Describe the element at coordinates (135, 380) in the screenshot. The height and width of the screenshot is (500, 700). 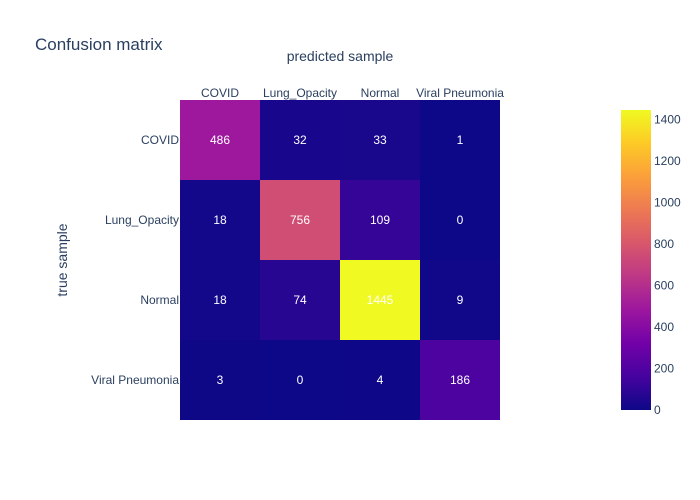
I see `y-tick-label: Viral Pneumonia` at that location.